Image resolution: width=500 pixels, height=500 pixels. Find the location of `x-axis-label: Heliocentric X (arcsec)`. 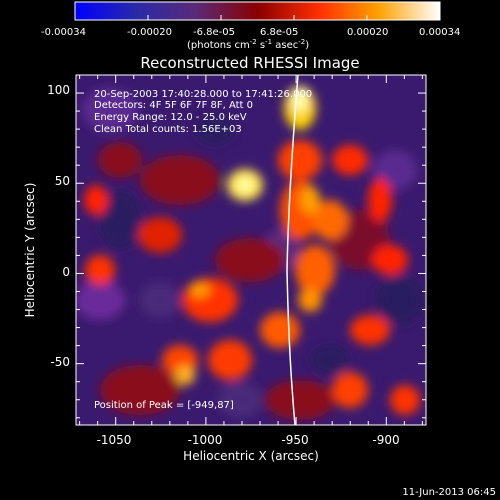

x-axis-label: Heliocentric X (arcsec) is located at coordinates (251, 456).